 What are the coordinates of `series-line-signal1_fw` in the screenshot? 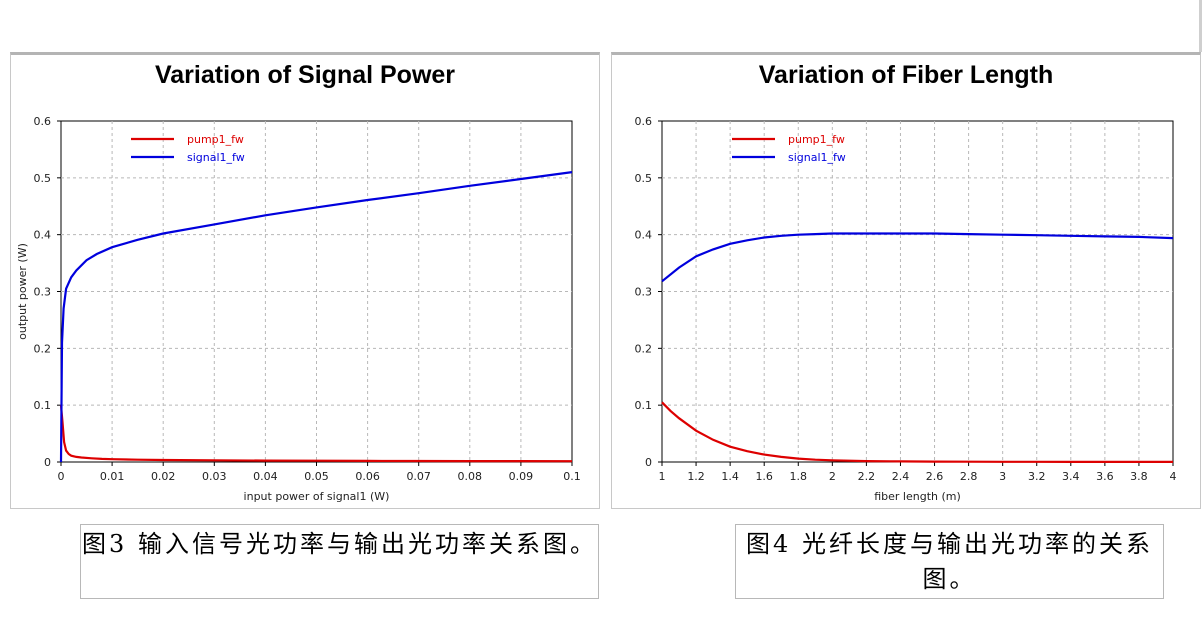 It's located at (917, 257).